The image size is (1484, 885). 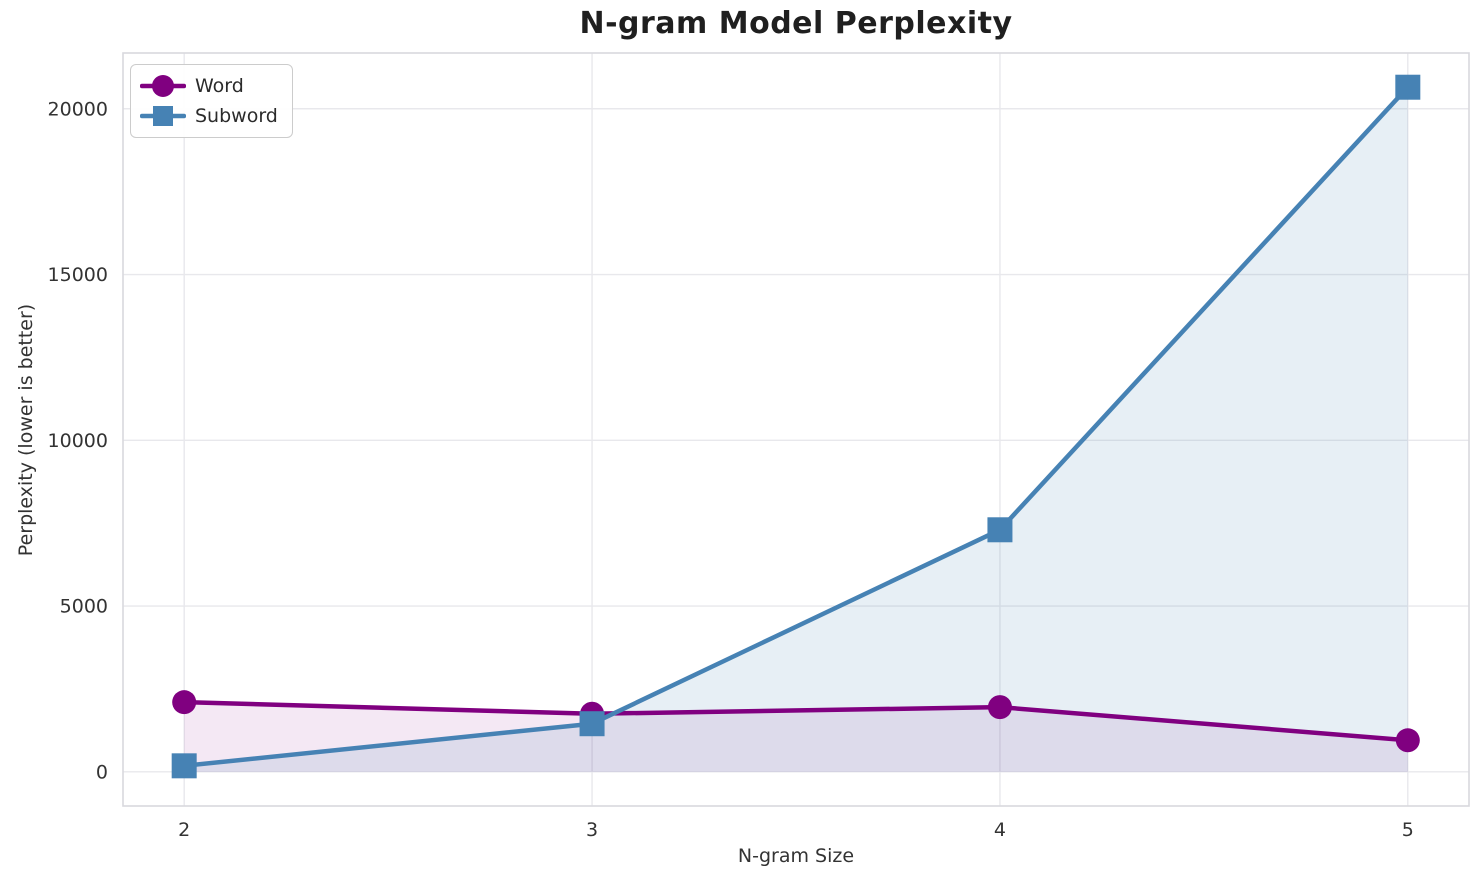 I want to click on x-tick-label: 3, so click(x=592, y=830).